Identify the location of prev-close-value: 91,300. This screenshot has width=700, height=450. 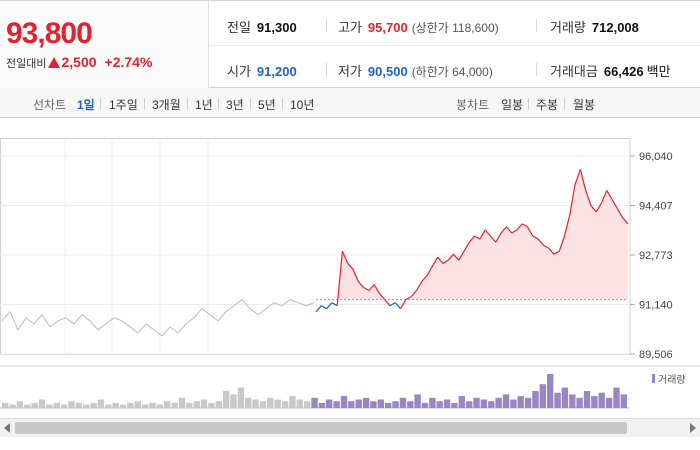
(276, 27).